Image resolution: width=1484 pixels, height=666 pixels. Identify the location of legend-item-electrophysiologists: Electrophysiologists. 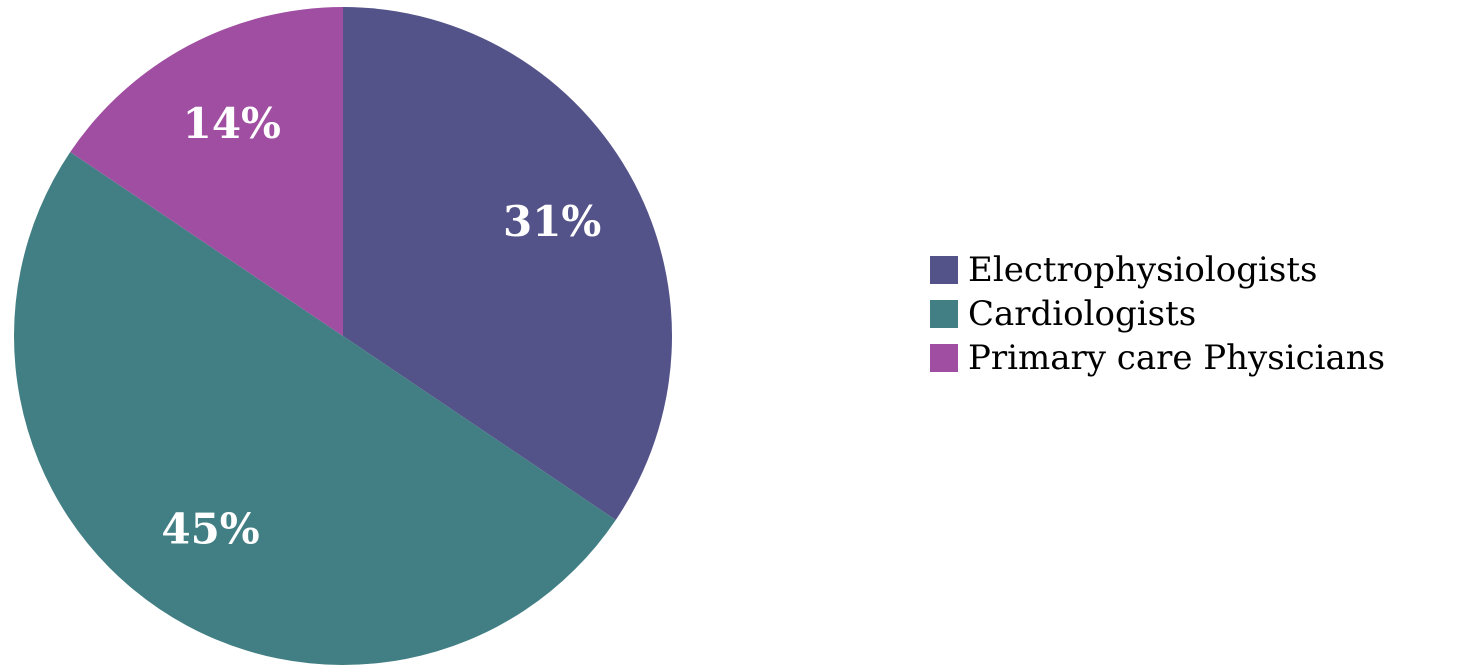
(1157, 270).